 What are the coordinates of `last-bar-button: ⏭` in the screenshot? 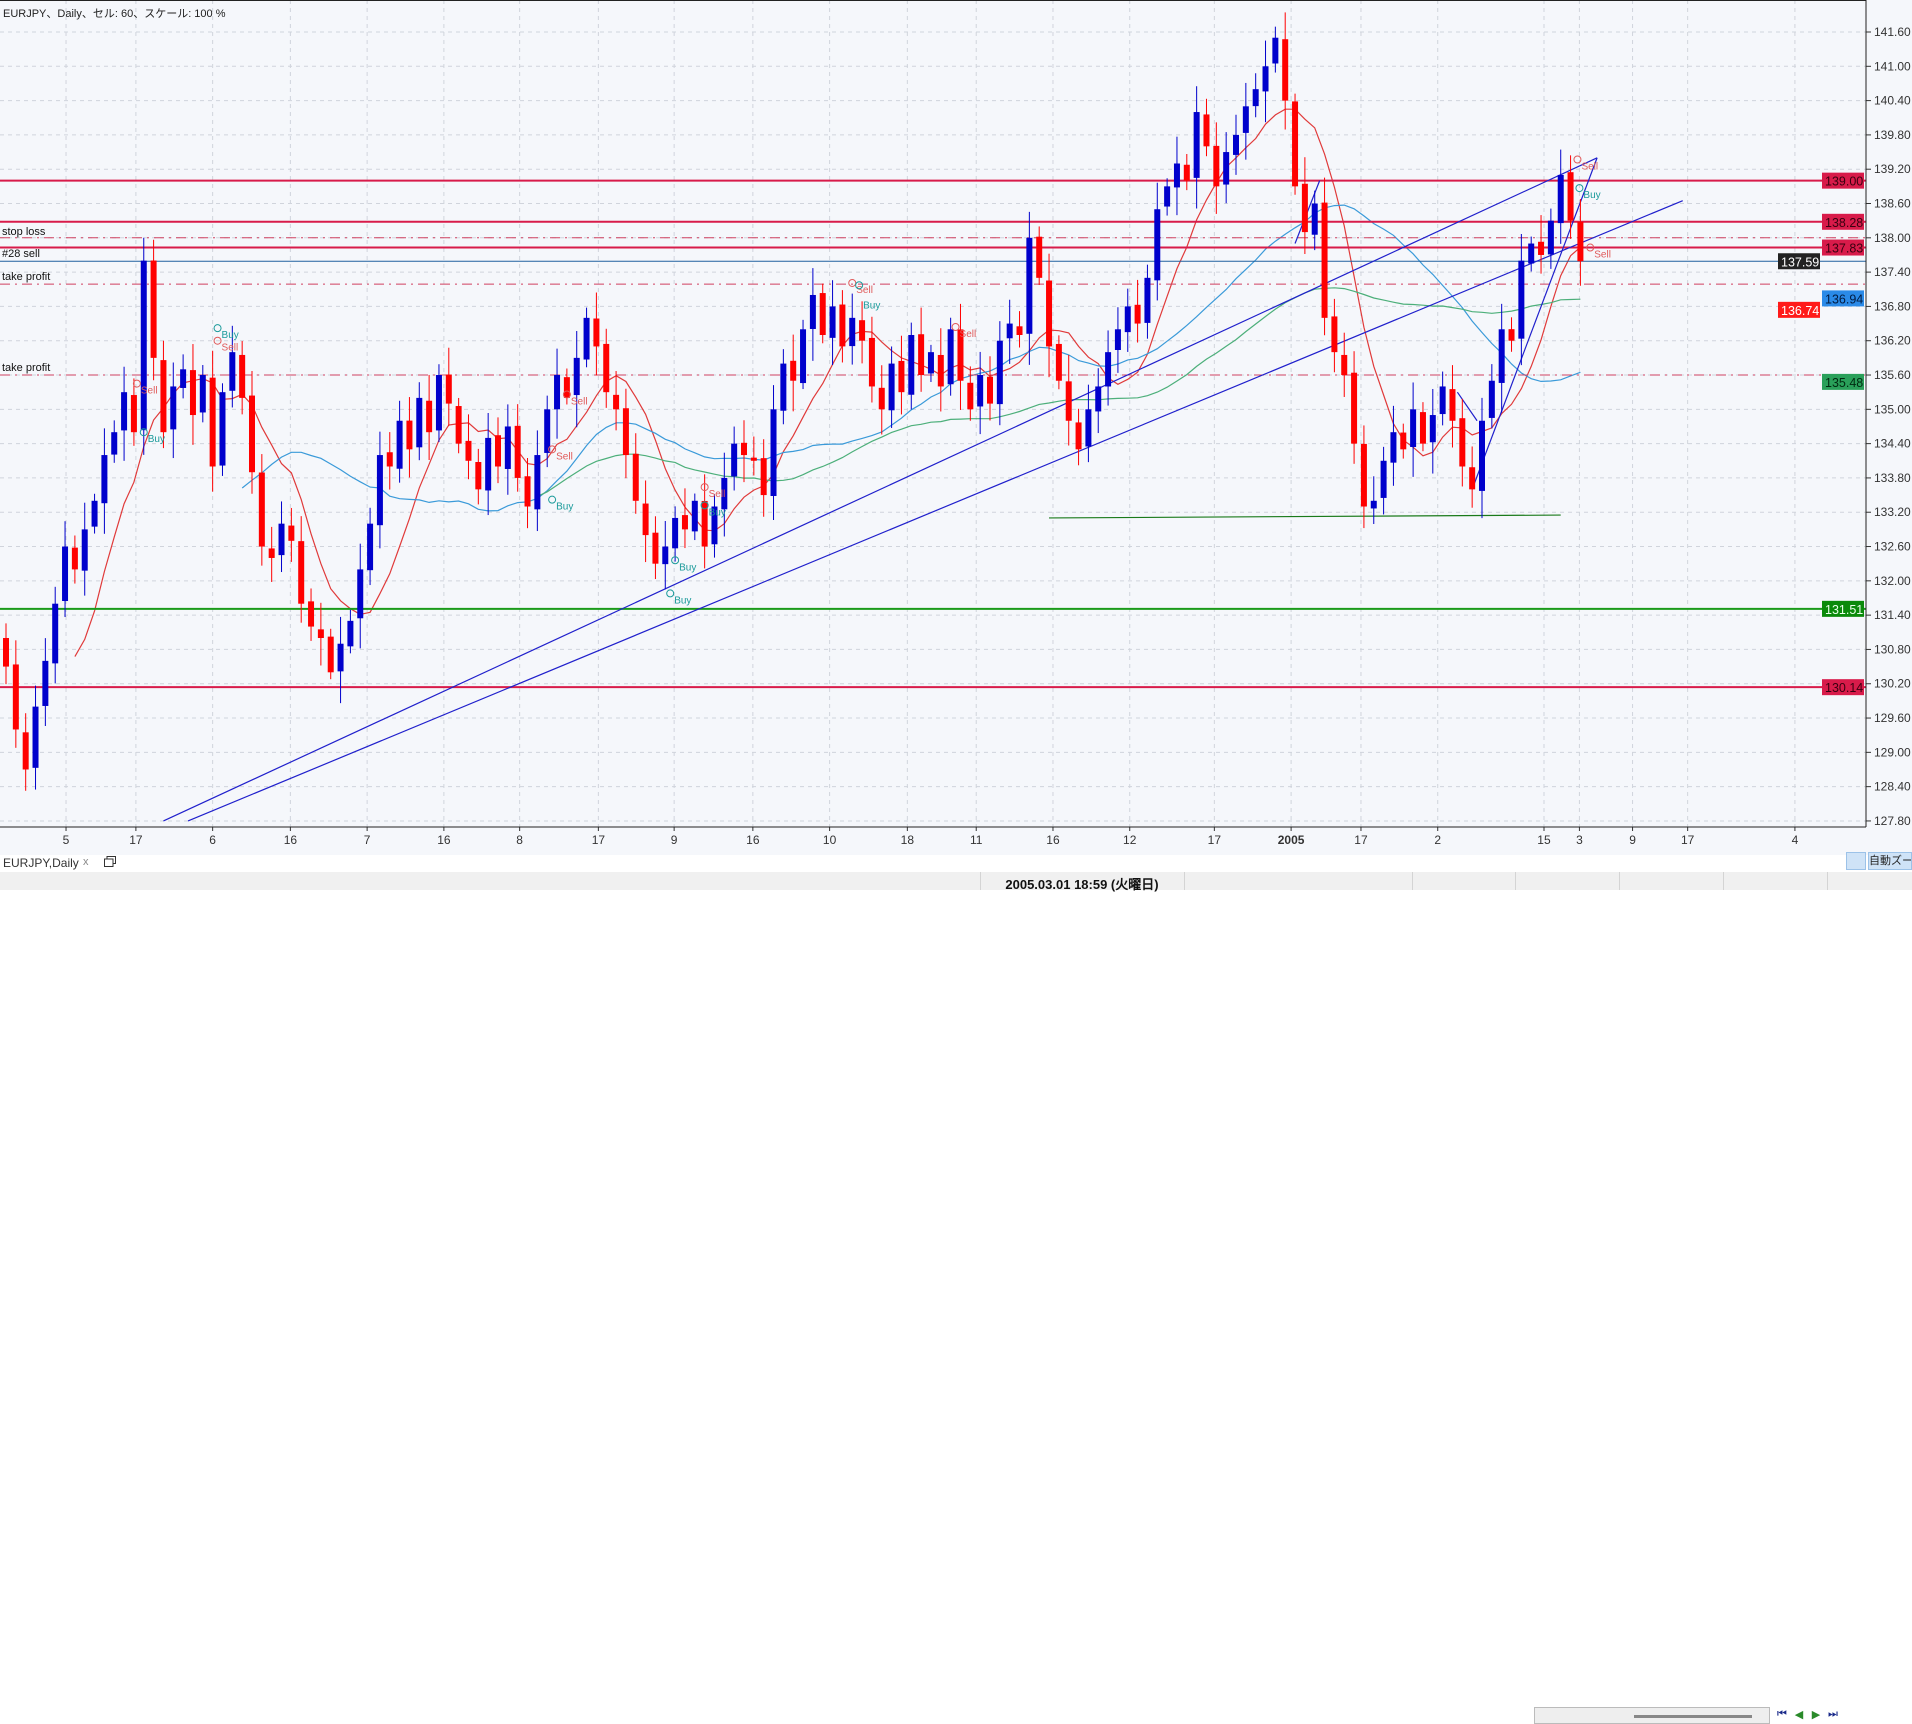 It's located at (1833, 1714).